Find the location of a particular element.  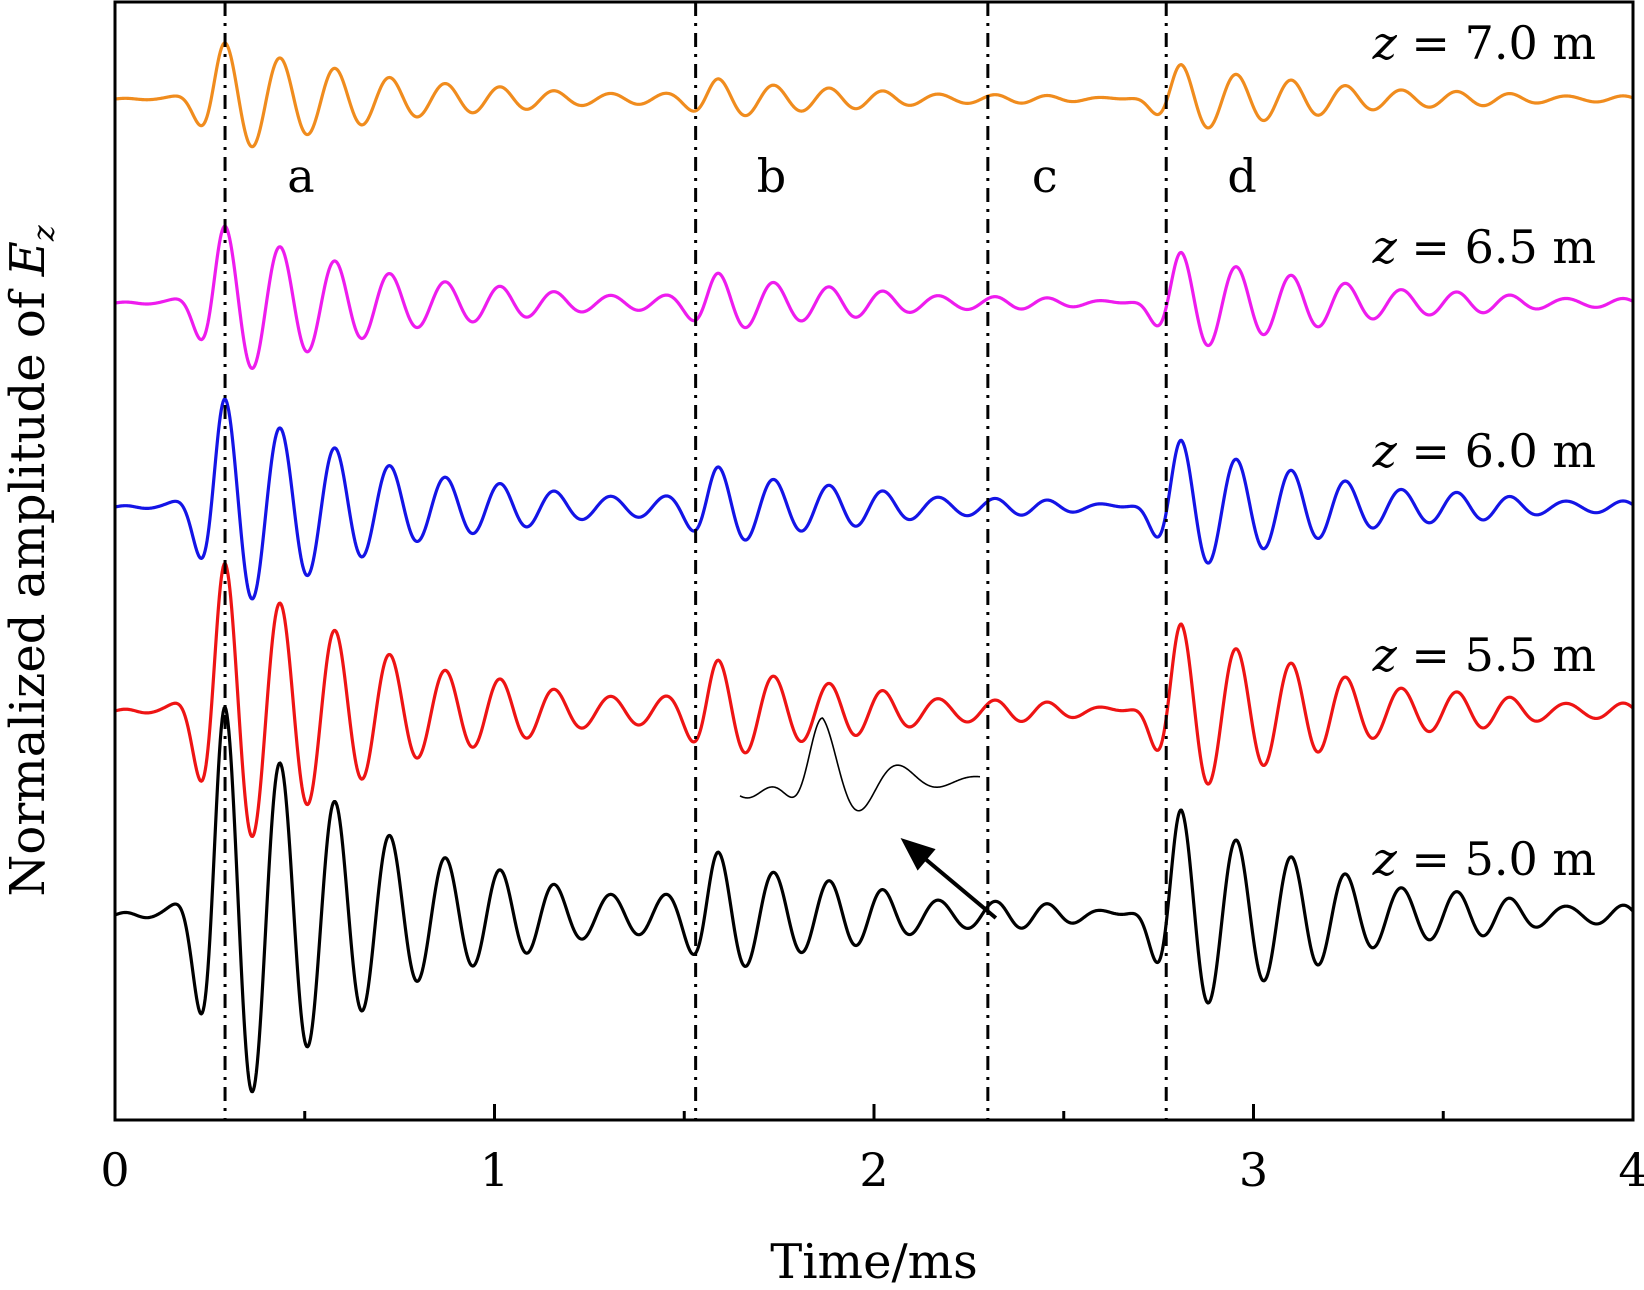

series-label-3: z = 5.5 m is located at coordinates (1484, 655).